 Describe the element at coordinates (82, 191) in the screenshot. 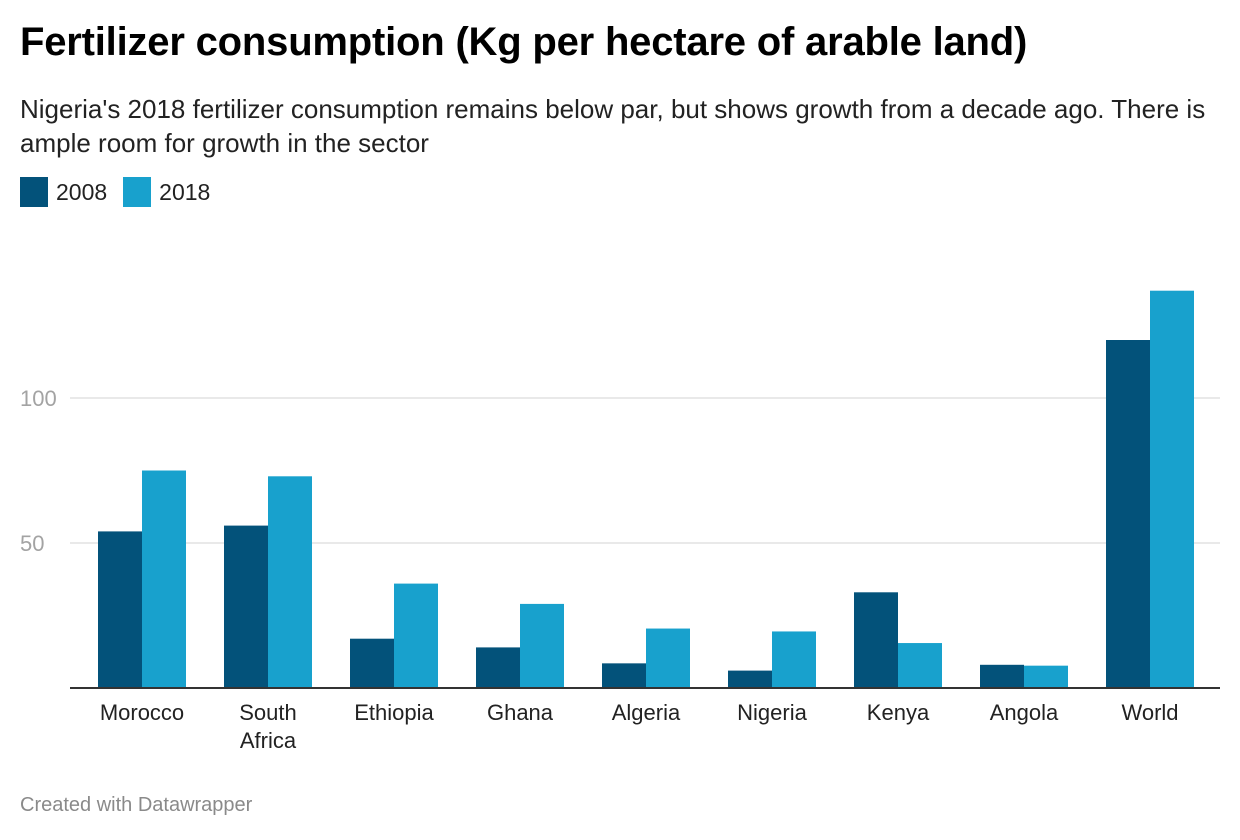

I see `legend-label-2008: 2008` at that location.